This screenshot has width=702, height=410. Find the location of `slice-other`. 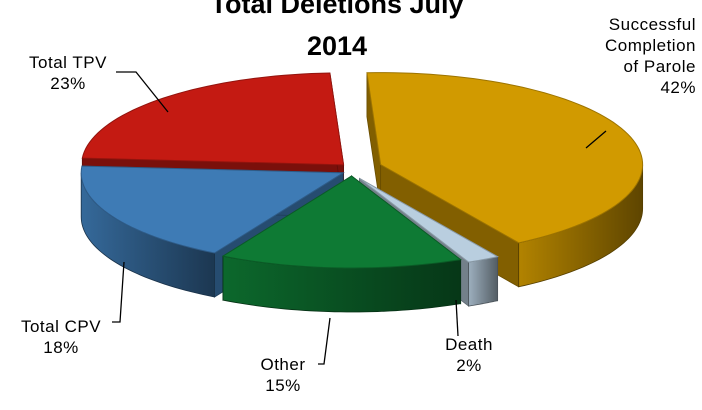

slice-other is located at coordinates (341, 222).